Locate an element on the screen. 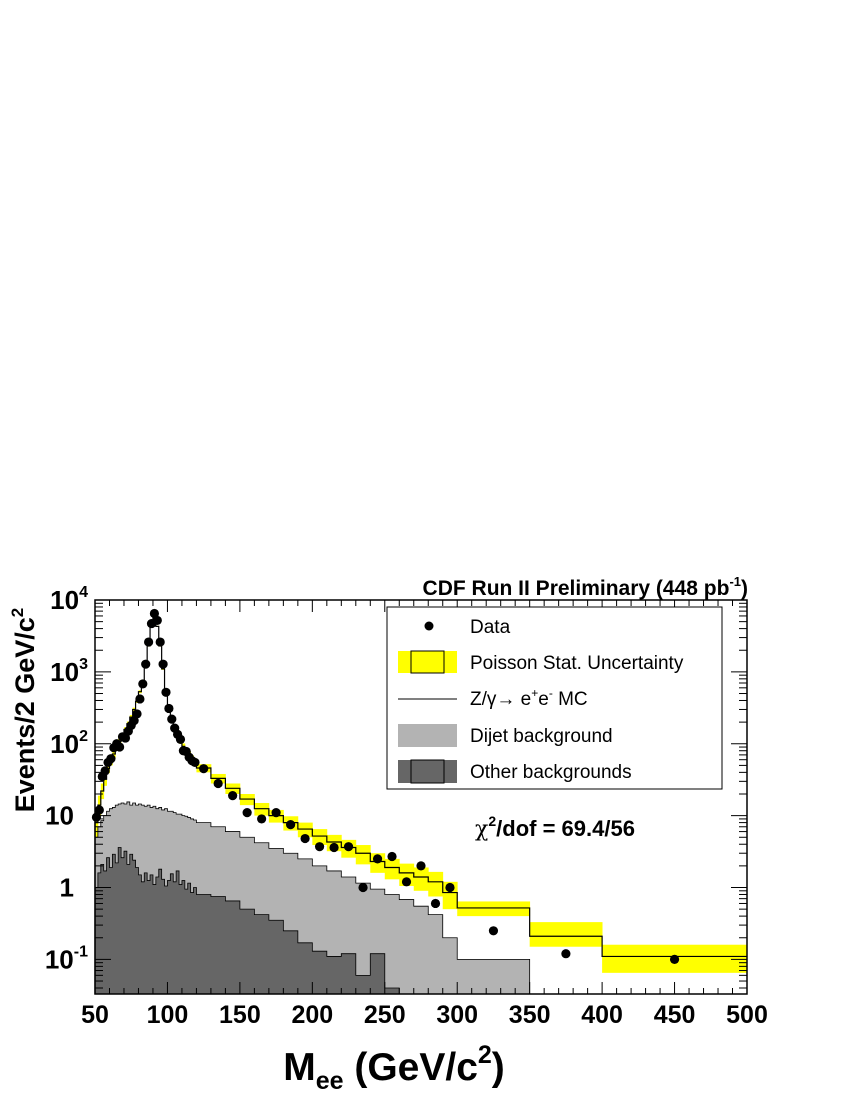  x-tick-label-1: 100 is located at coordinates (168, 1015).